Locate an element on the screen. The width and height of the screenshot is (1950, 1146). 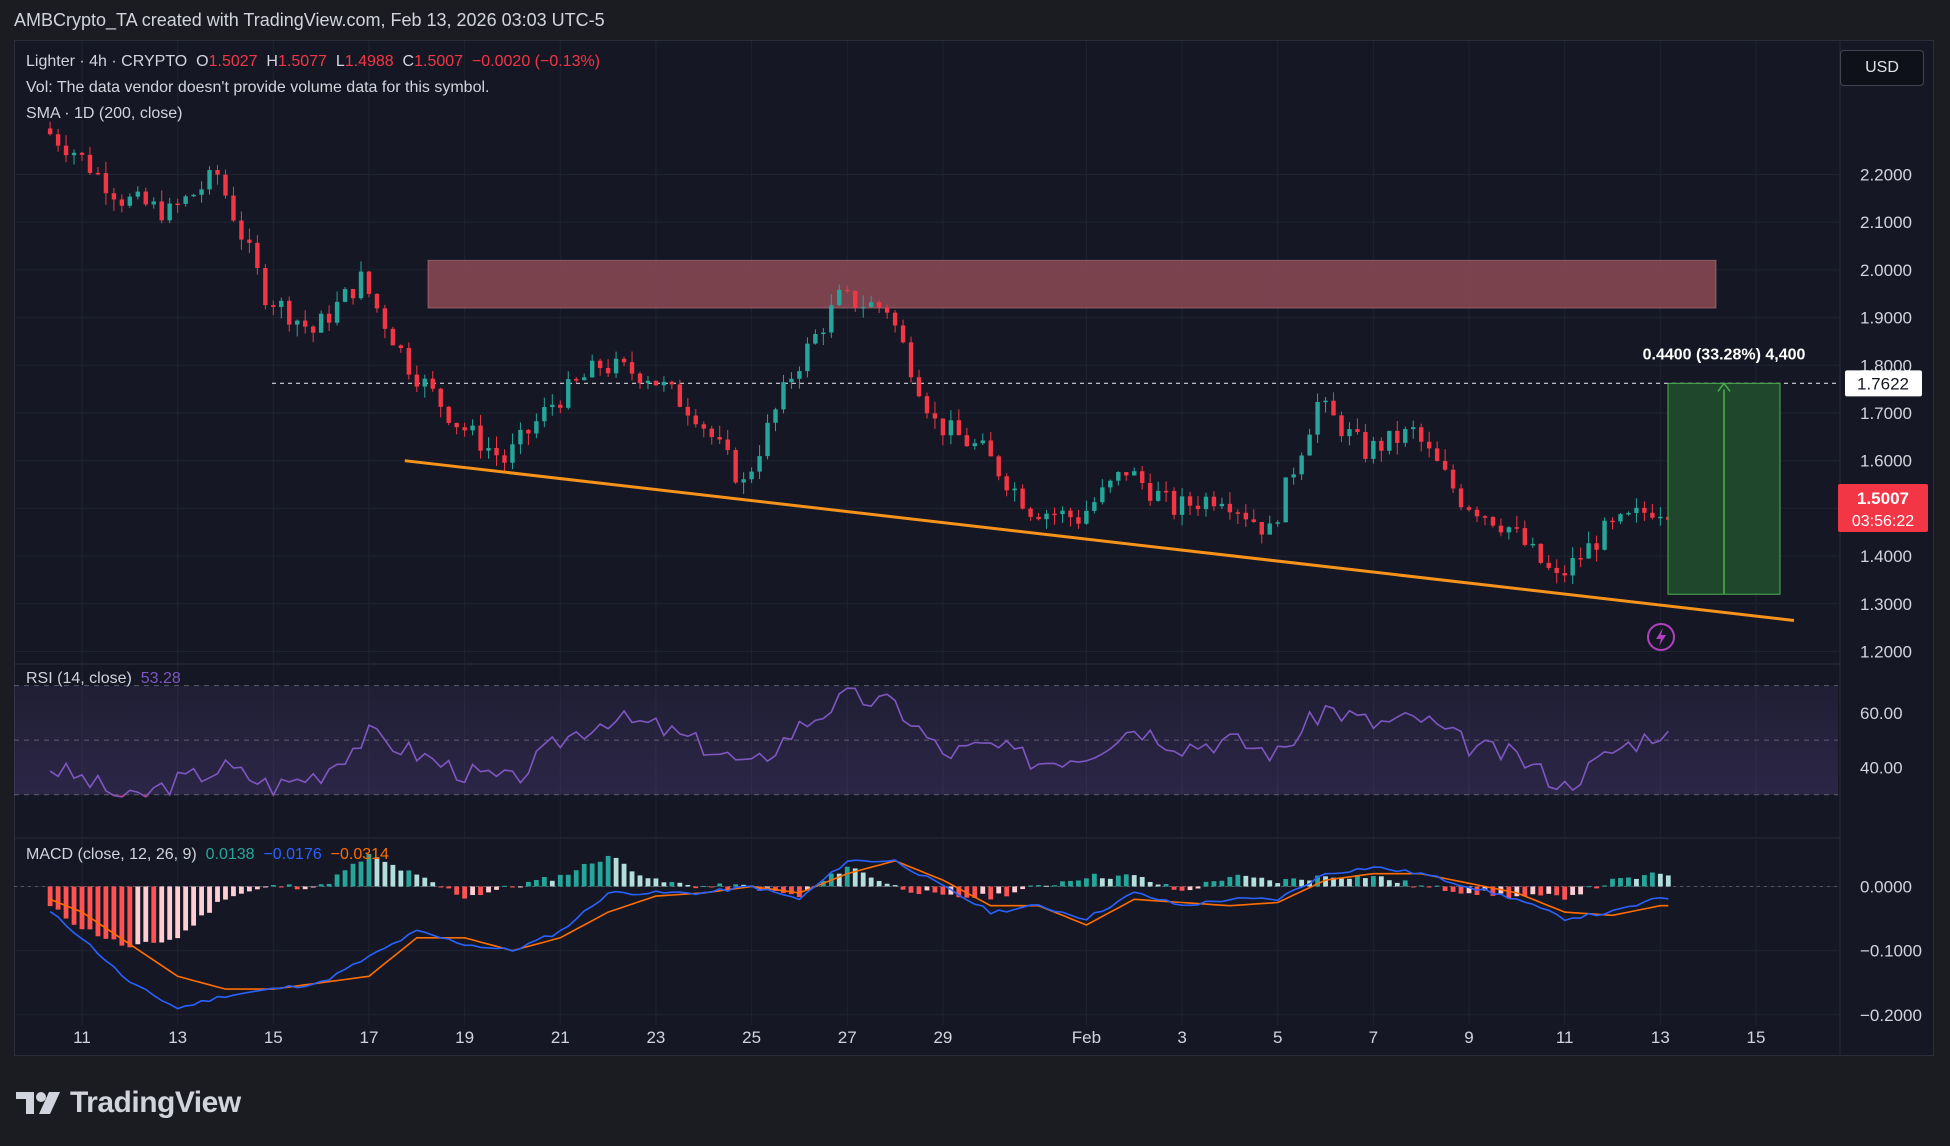
rsi-tick-label: 40.00 is located at coordinates (1881, 767).